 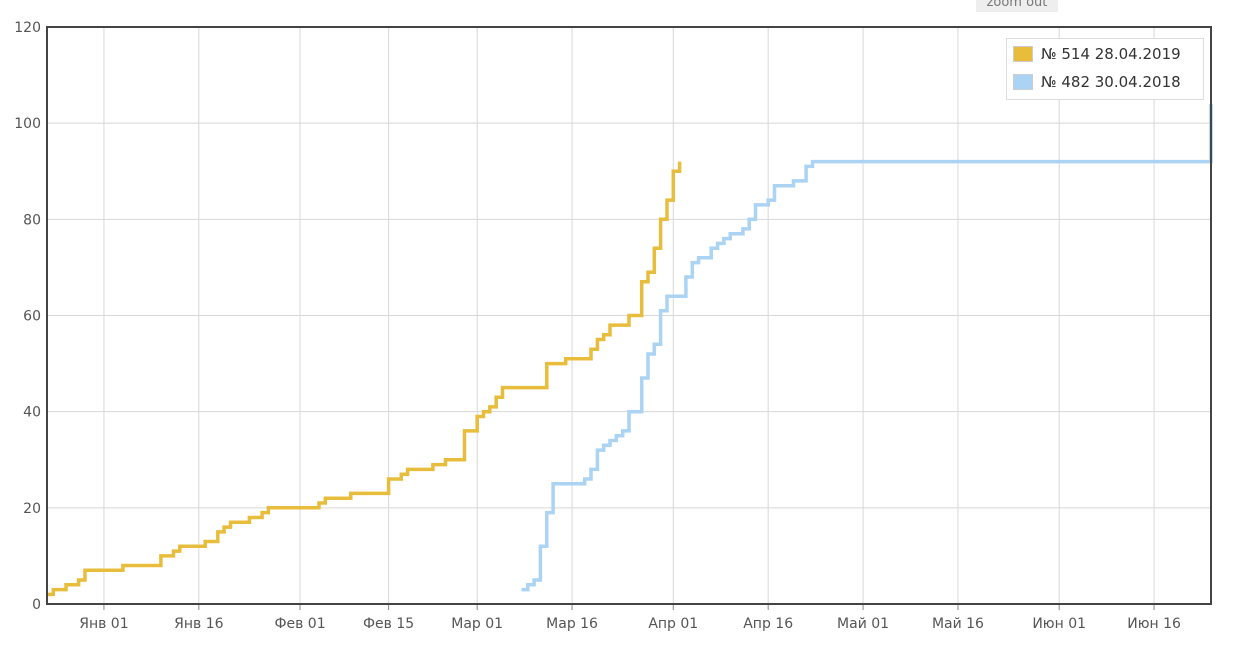 What do you see at coordinates (36, 605) in the screenshot?
I see `y-tick-label: 0` at bounding box center [36, 605].